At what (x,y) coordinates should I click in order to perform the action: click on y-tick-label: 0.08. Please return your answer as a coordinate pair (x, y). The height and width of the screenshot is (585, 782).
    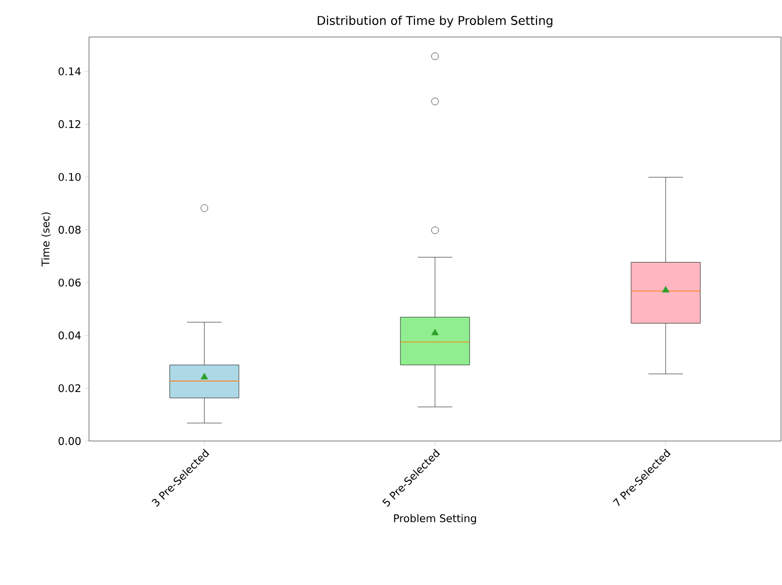
    Looking at the image, I should click on (69, 230).